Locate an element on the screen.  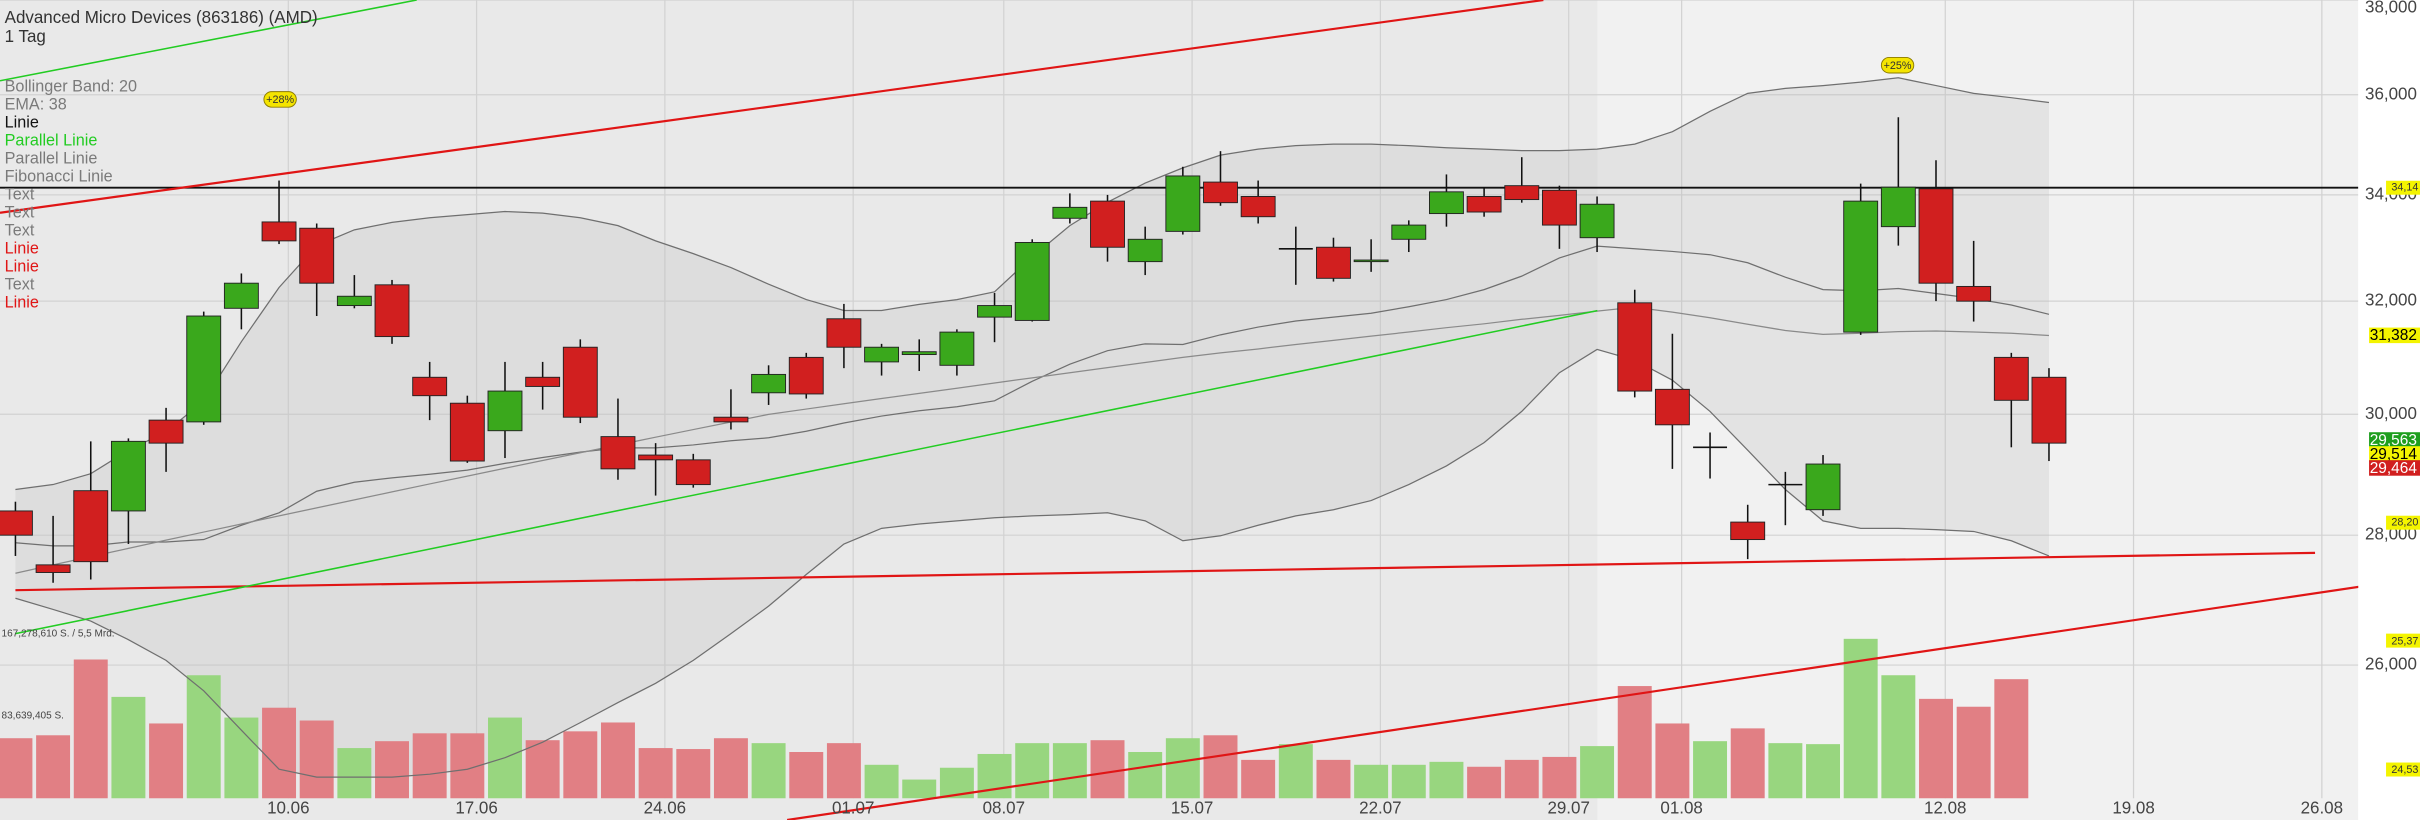
side-label: 24,53 is located at coordinates (2404, 770).